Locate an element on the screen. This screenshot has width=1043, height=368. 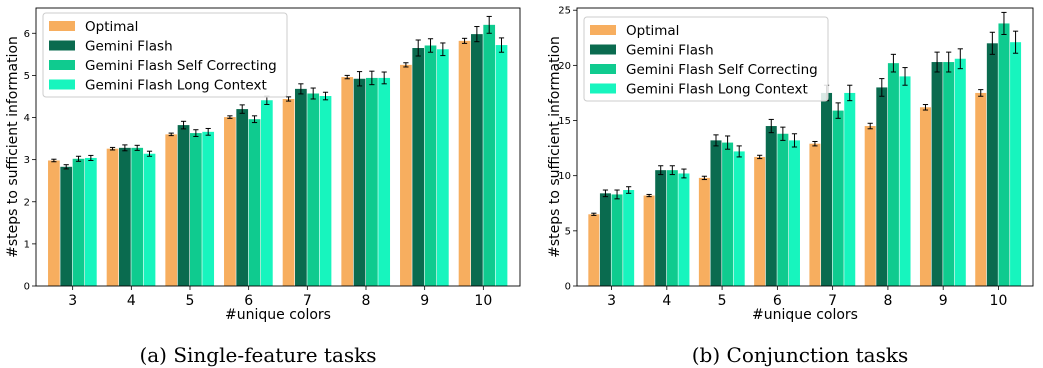
figure-caption: (b) Conjunction tasks is located at coordinates (800, 355).